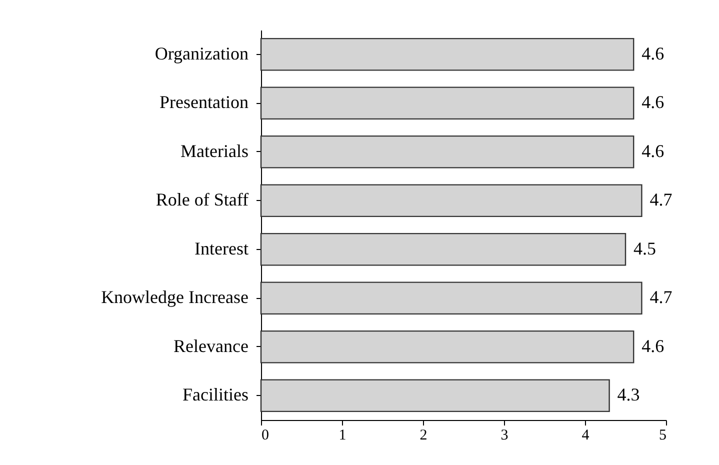 Image resolution: width=719 pixels, height=465 pixels. I want to click on x-tick-label: 2, so click(424, 436).